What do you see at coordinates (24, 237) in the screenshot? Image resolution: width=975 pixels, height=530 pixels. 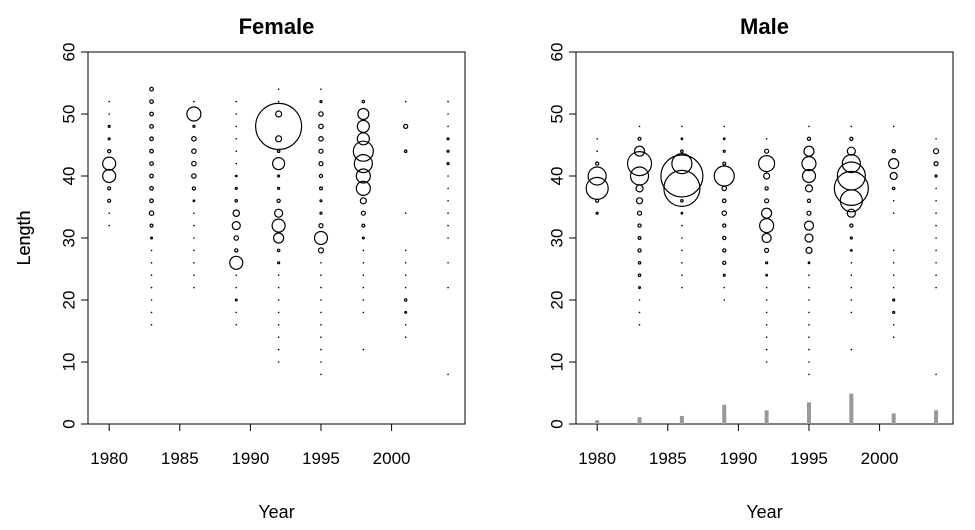 I see `y-axis-label: Length` at bounding box center [24, 237].